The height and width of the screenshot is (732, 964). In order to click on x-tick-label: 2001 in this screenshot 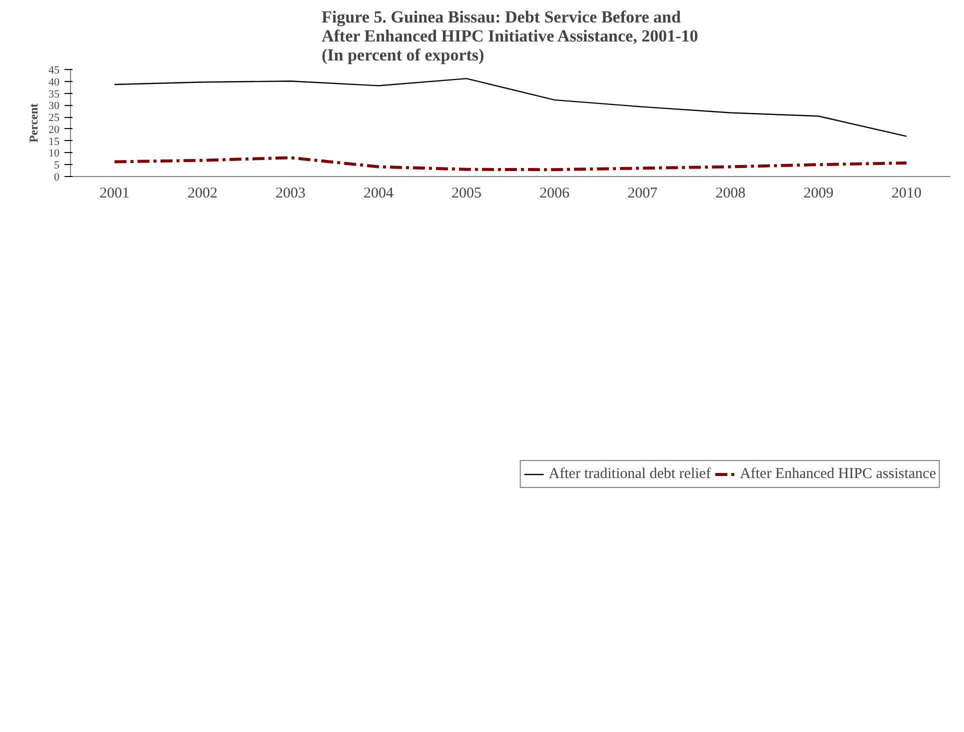, I will do `click(115, 194)`.